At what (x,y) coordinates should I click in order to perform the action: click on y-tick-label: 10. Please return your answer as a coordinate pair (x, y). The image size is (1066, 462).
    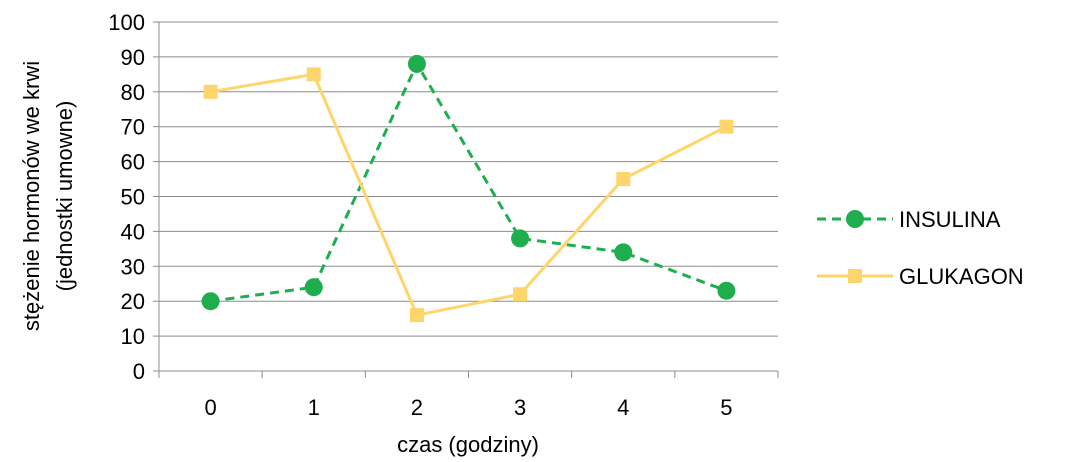
    Looking at the image, I should click on (133, 336).